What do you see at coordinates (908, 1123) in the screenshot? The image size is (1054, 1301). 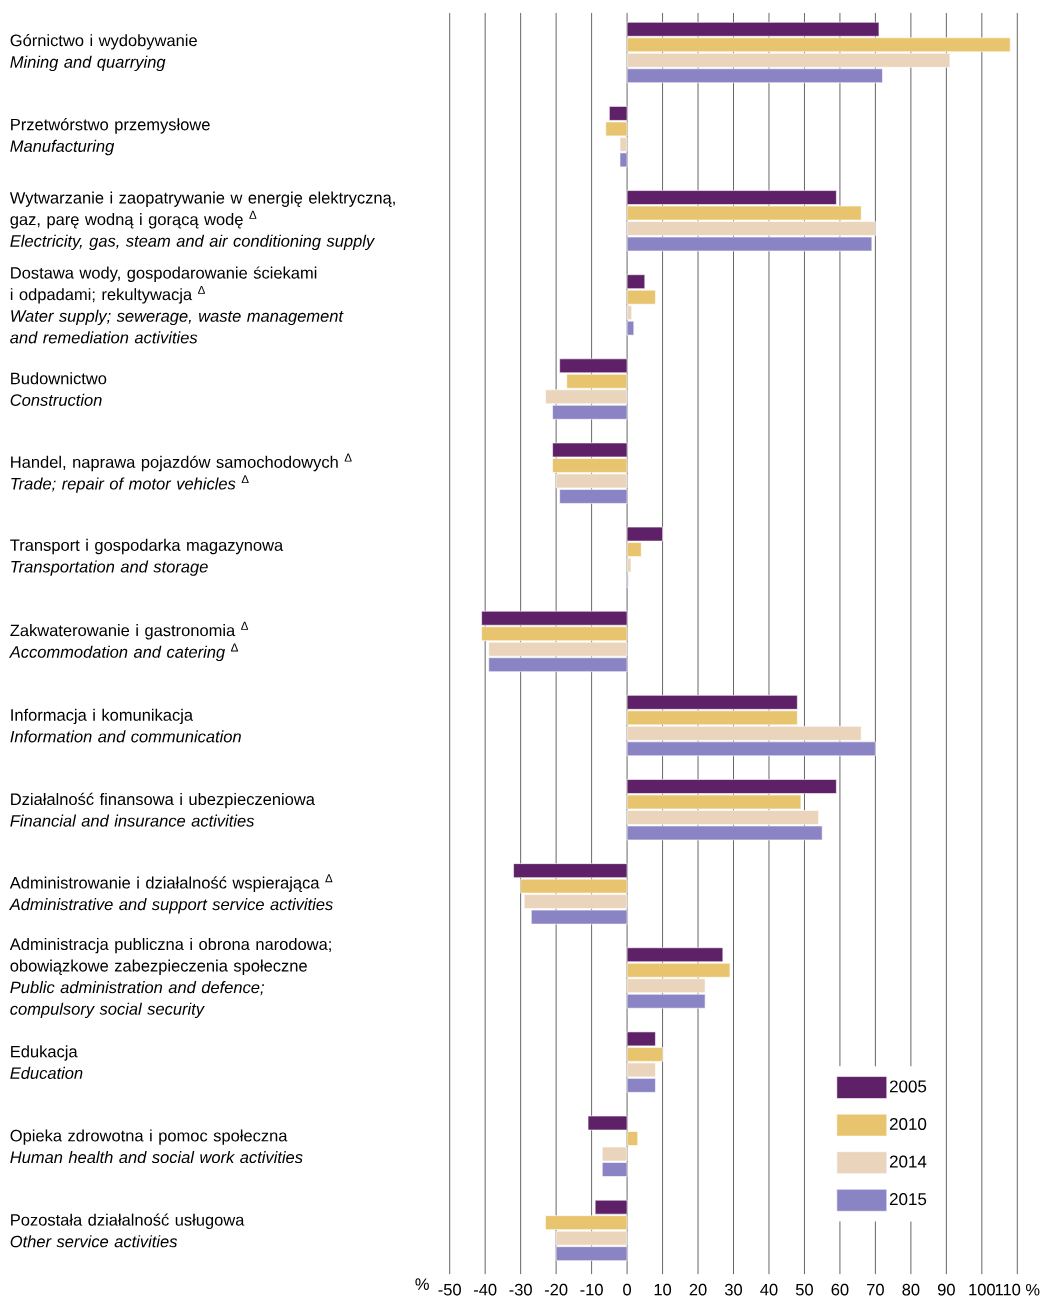 I see `legend-label: 2010` at bounding box center [908, 1123].